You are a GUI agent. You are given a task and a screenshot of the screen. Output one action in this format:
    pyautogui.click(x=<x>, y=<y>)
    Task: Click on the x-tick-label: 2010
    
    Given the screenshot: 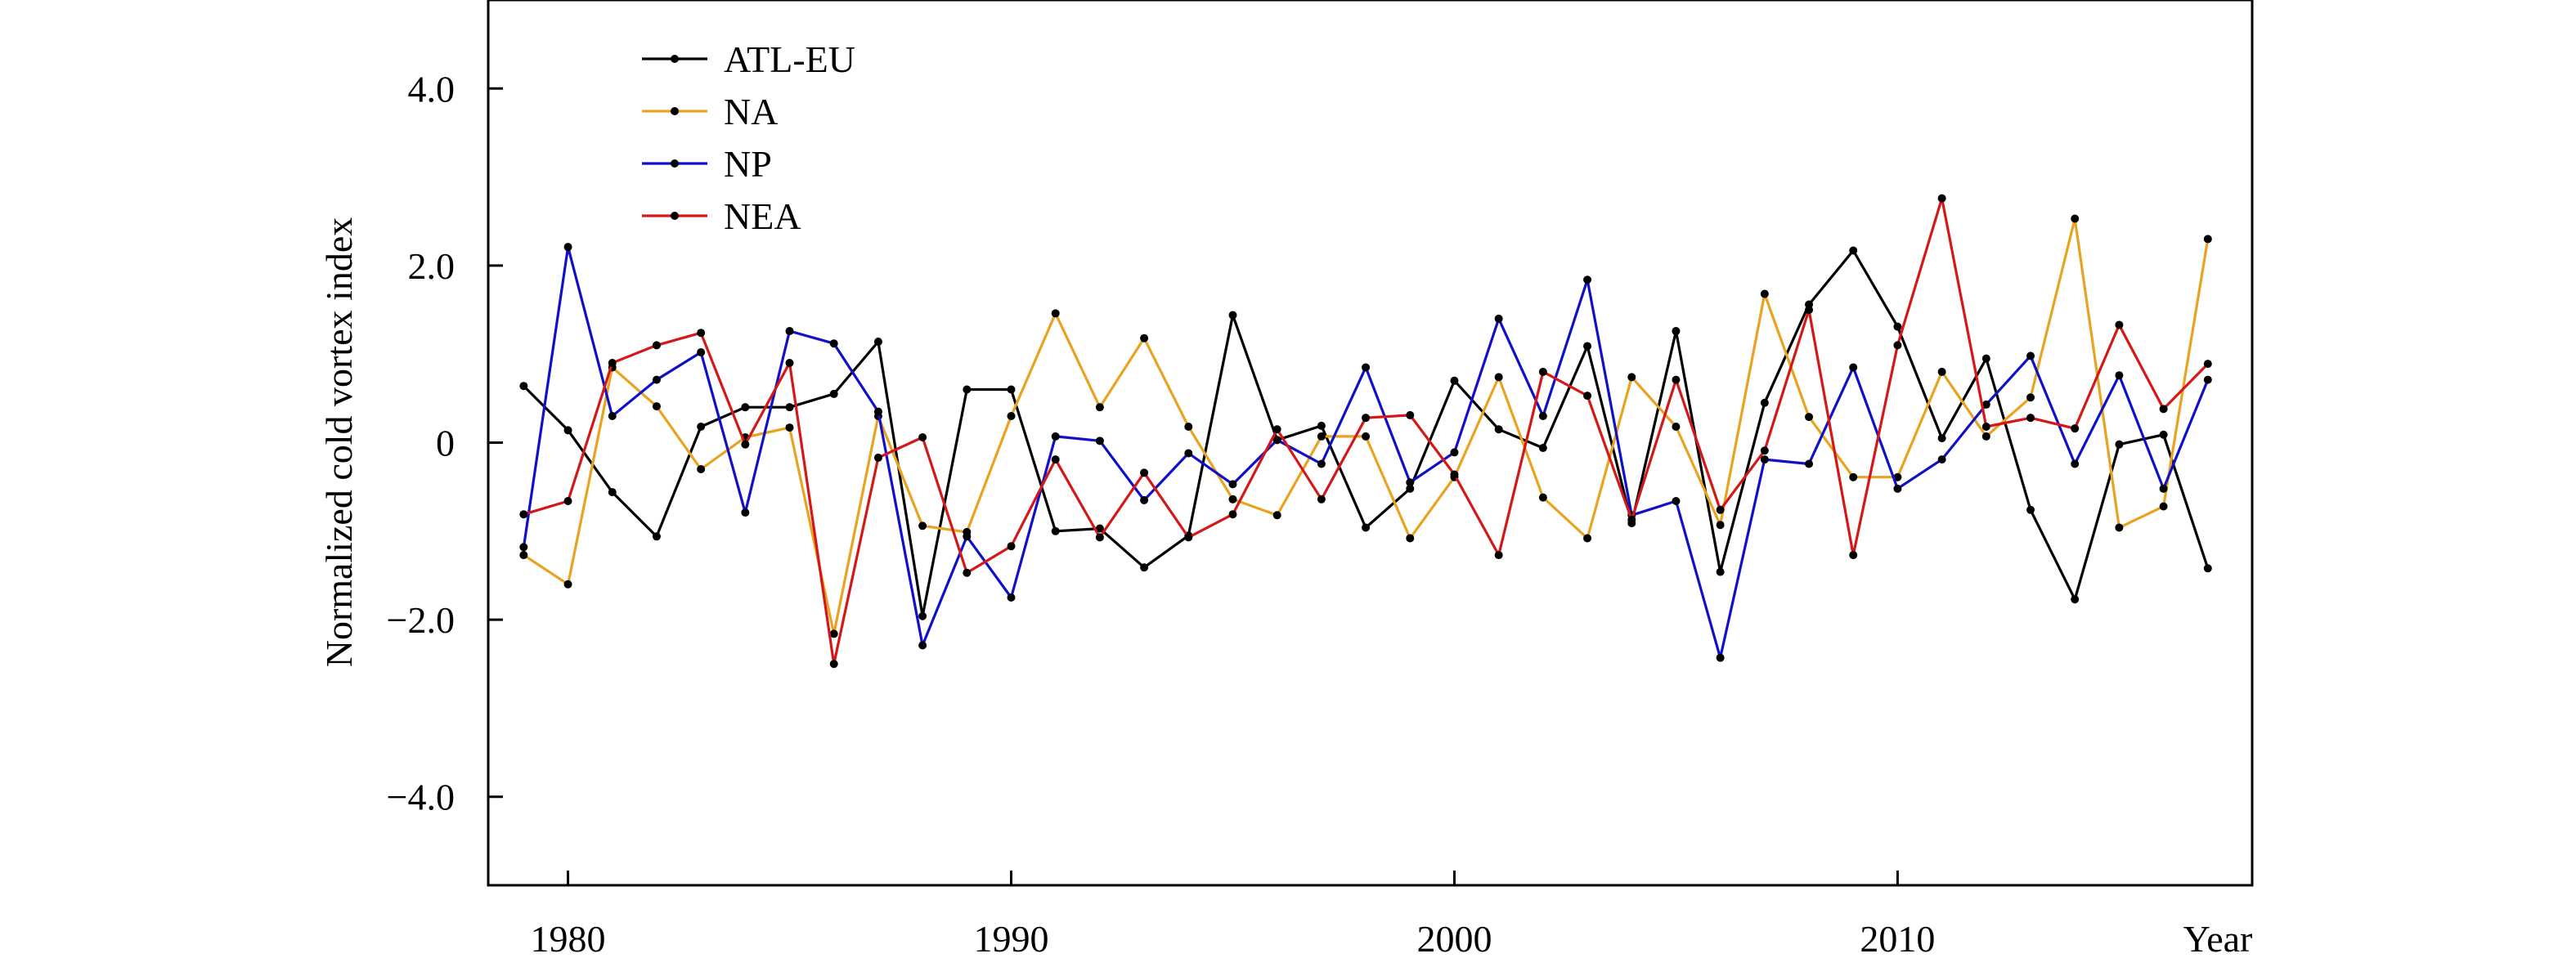 What is the action you would take?
    pyautogui.click(x=1897, y=939)
    